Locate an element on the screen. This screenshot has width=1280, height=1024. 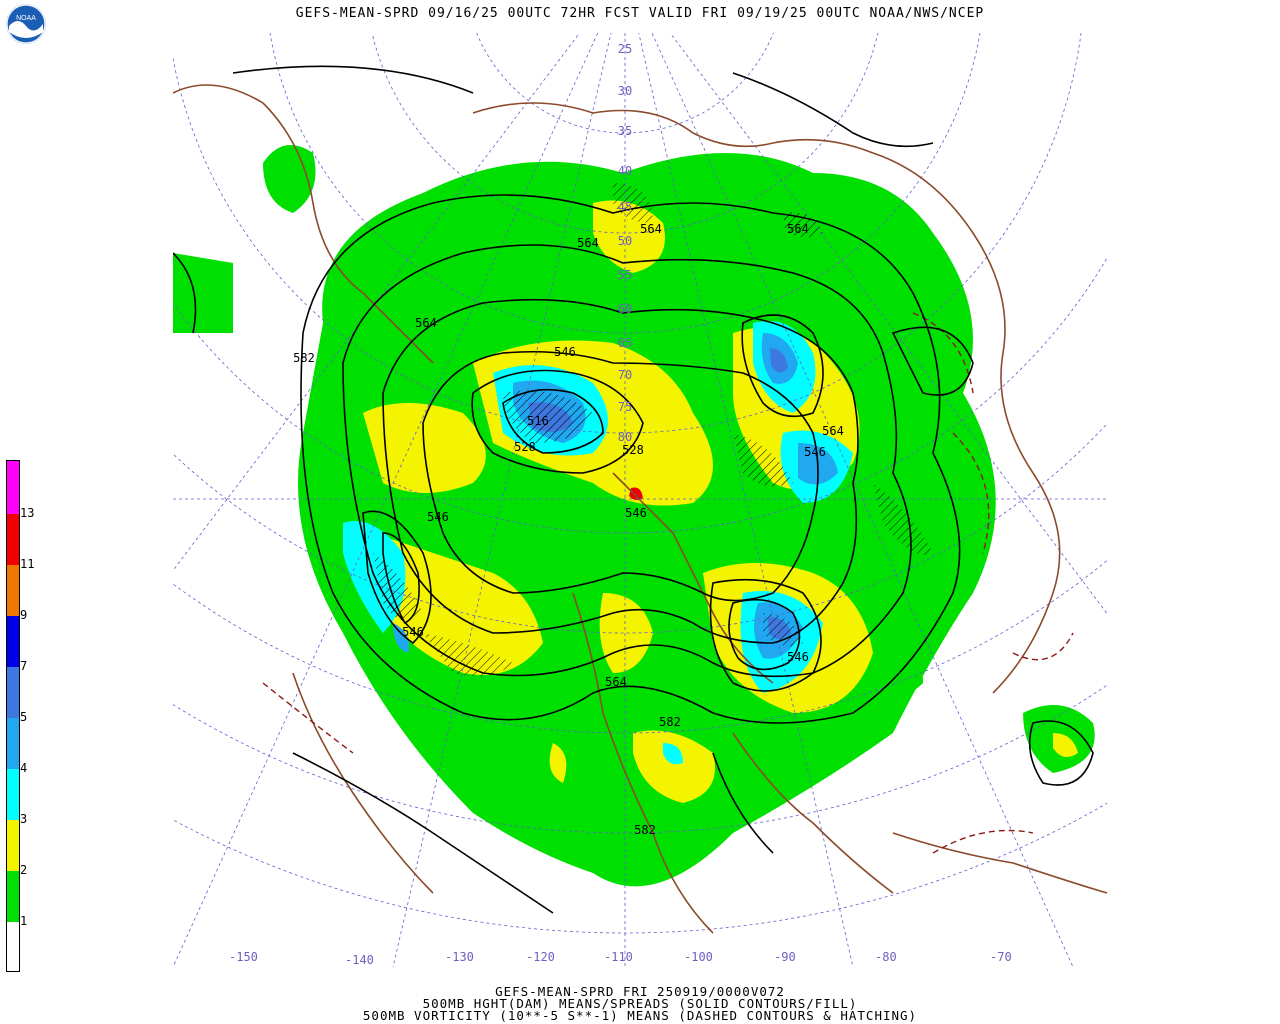
lon-label: -140 is located at coordinates (359, 960).